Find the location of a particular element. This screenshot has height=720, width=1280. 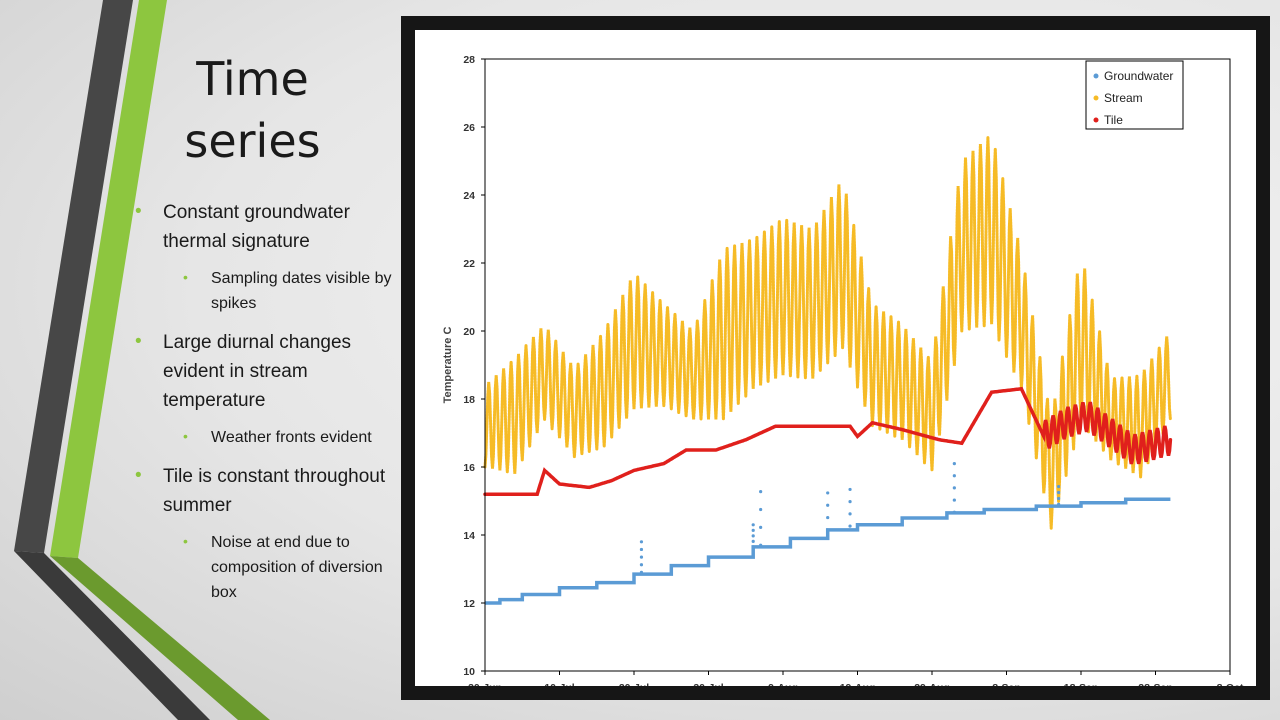

y-tick-label: 10 is located at coordinates (469, 672).